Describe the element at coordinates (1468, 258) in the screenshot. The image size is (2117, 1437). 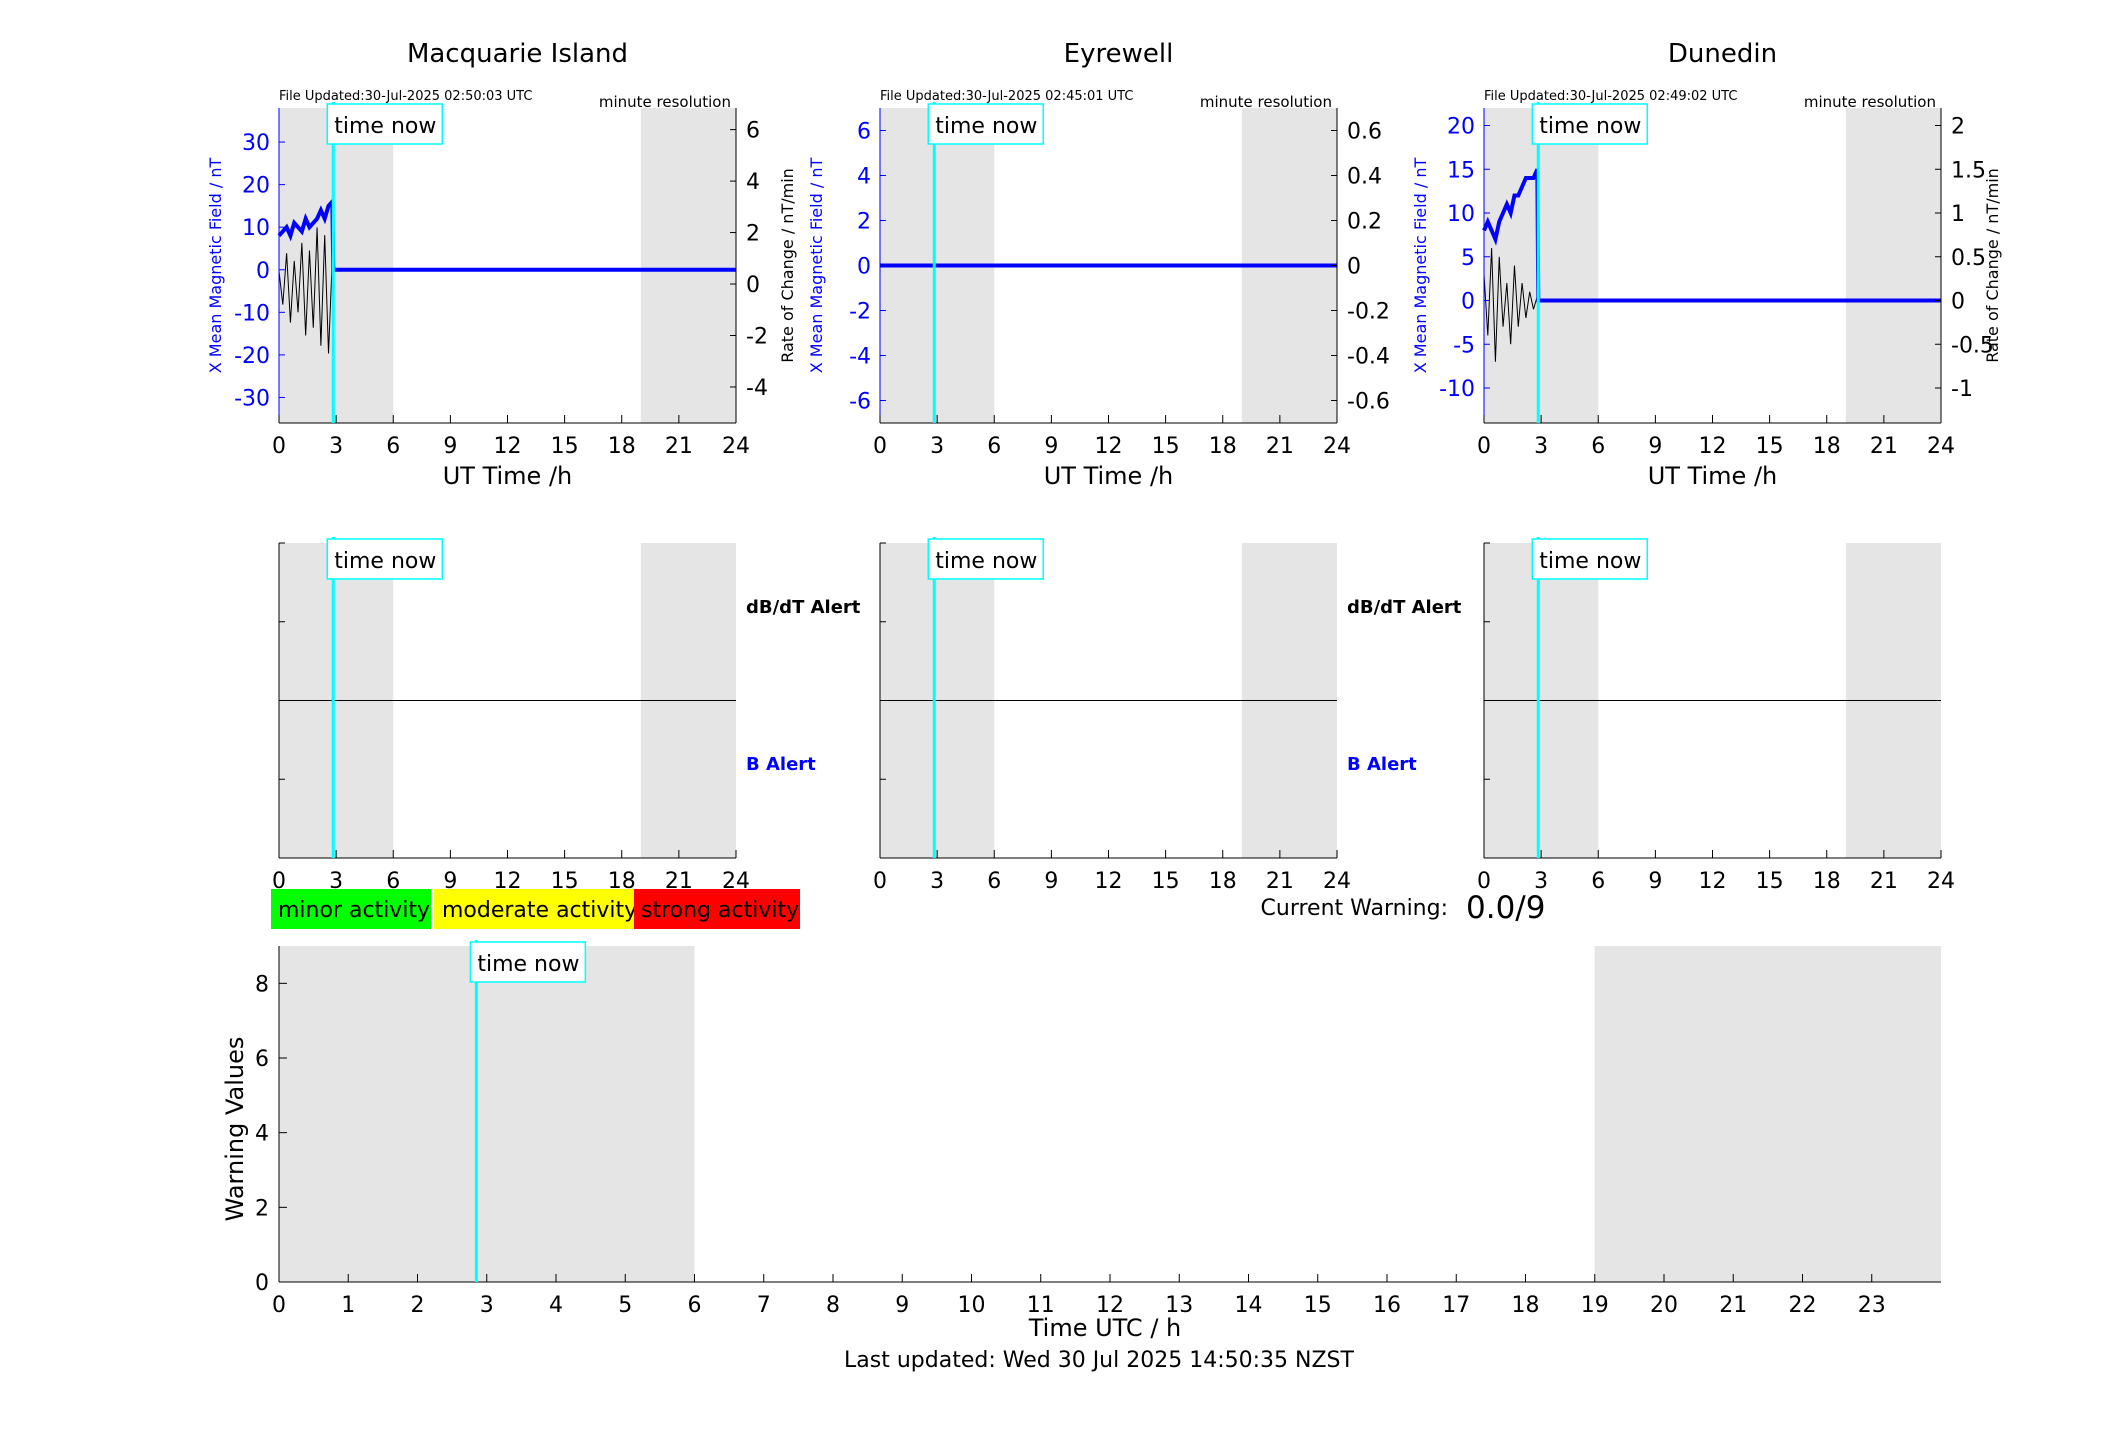
I see `y-left-tick-label: 5` at that location.